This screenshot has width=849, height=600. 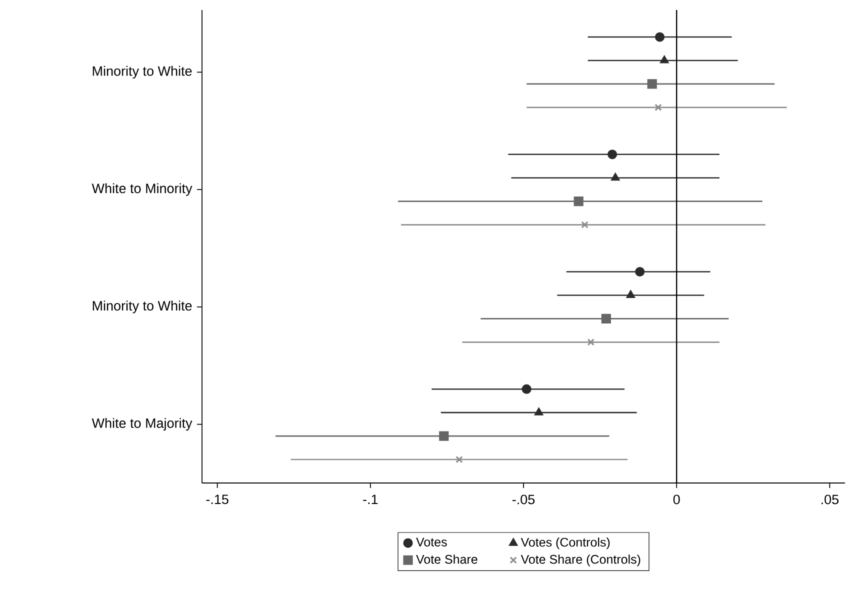 What do you see at coordinates (431, 542) in the screenshot?
I see `legend-label: Votes` at bounding box center [431, 542].